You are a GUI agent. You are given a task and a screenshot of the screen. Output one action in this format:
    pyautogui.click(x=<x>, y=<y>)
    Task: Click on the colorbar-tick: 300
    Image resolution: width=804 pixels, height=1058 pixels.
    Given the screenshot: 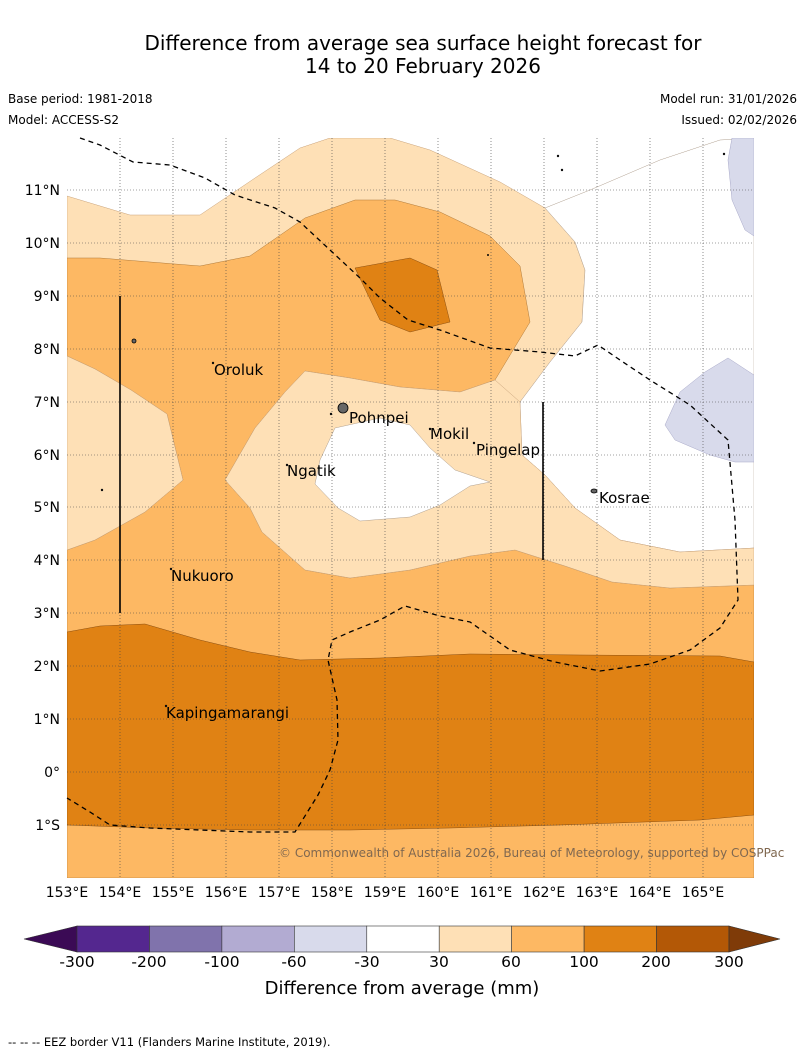 What is the action you would take?
    pyautogui.click(x=729, y=962)
    